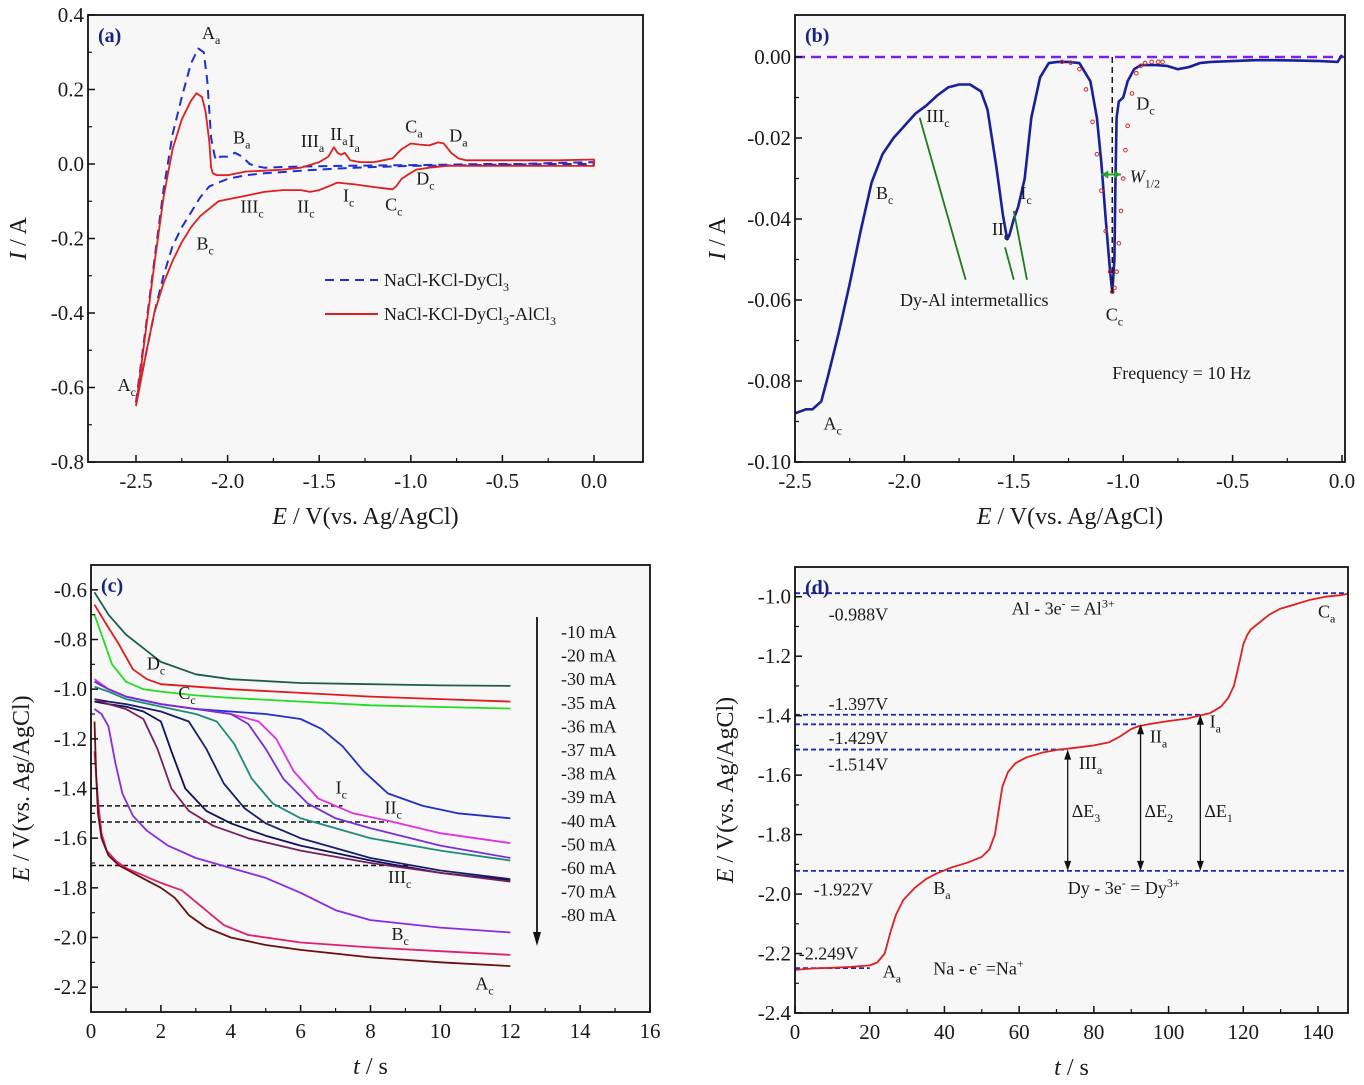  Describe the element at coordinates (859, 765) in the screenshot. I see `reference-value-label: -1.514V` at that location.